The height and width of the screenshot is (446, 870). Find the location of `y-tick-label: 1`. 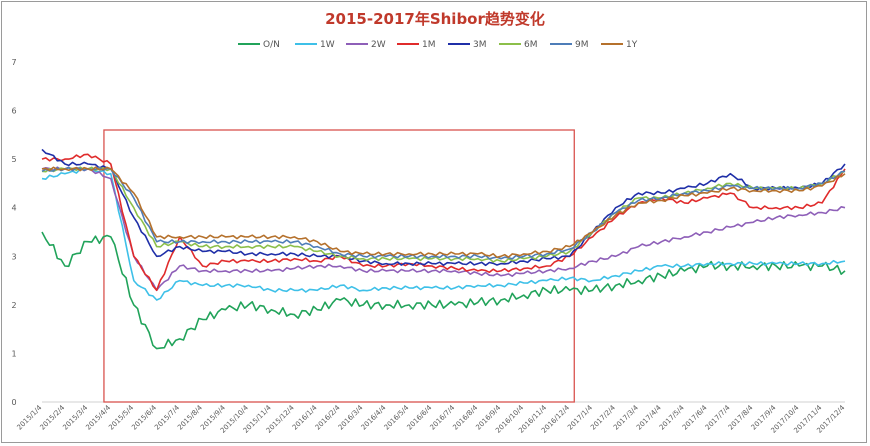

y-tick-label: 1 is located at coordinates (13, 353).